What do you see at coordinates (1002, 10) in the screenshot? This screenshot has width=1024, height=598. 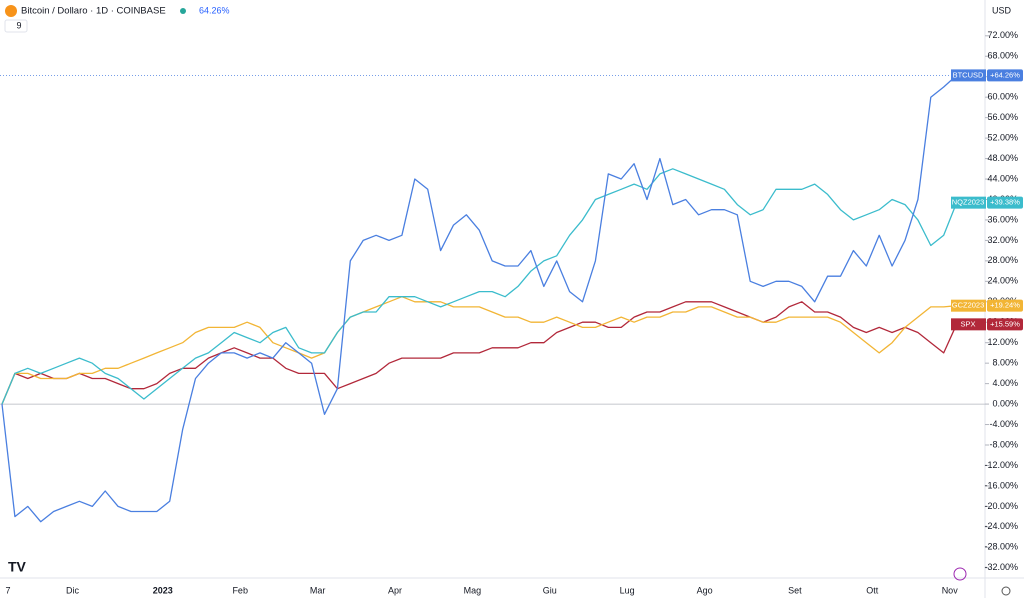 I see `currency: USD` at bounding box center [1002, 10].